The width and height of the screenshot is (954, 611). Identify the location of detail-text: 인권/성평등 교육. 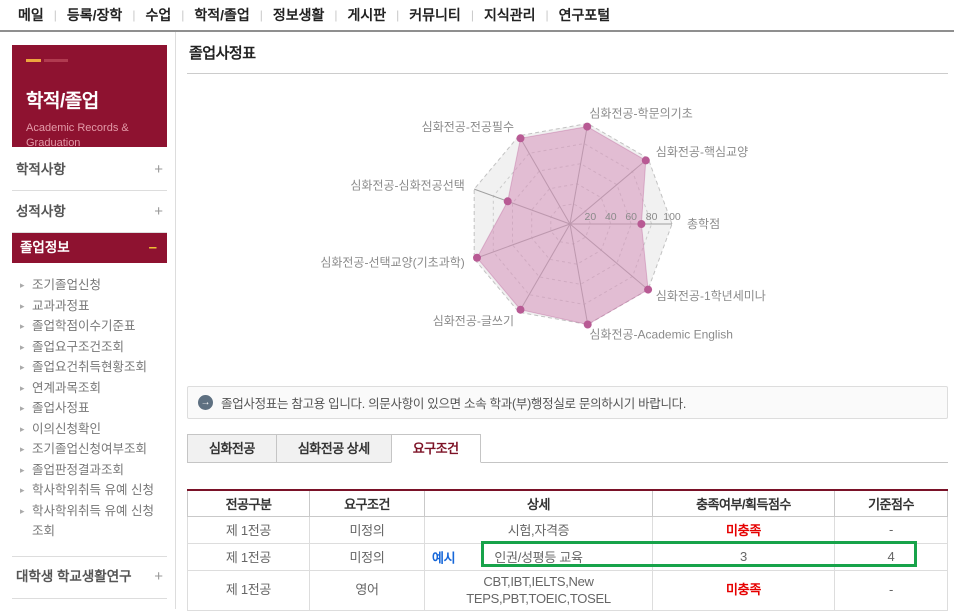
(538, 557).